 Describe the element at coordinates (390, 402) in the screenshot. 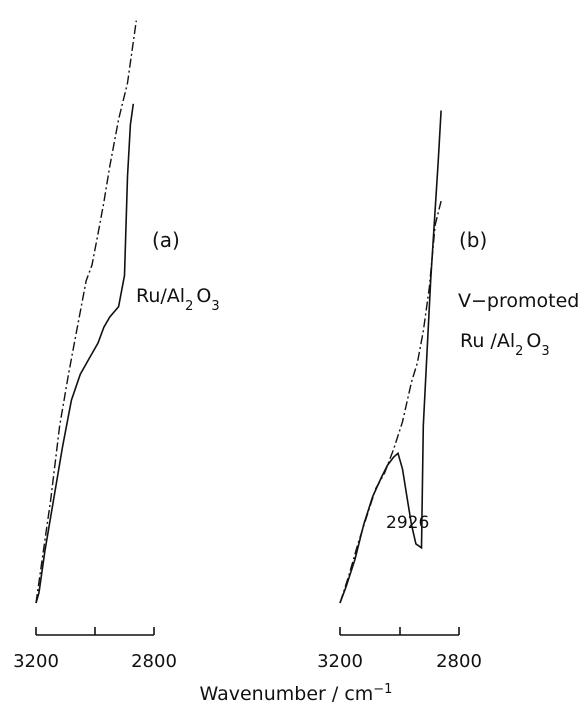

I see `panel-b-dash-dot-spectrum` at that location.